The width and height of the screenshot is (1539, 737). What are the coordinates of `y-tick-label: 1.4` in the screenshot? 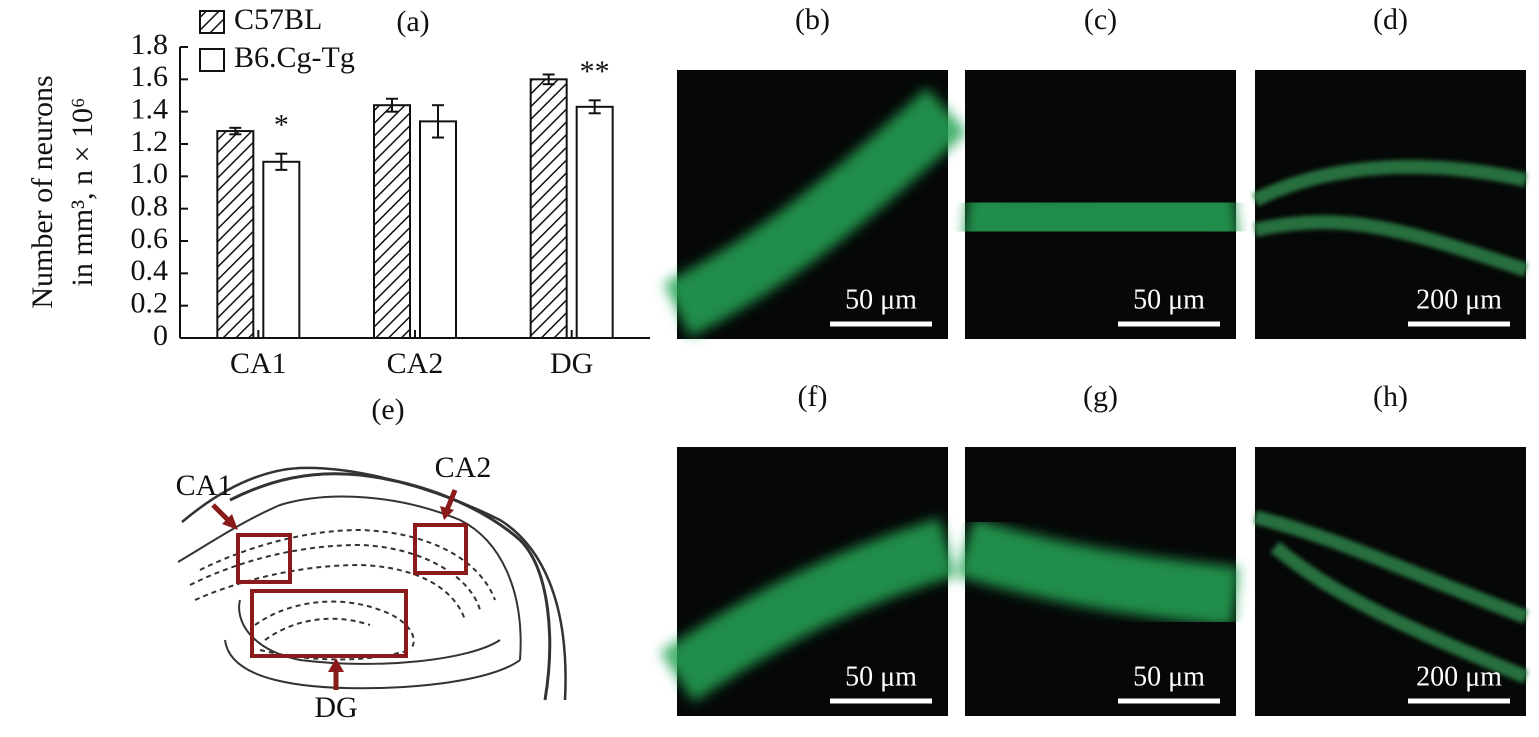 It's located at (150, 109).